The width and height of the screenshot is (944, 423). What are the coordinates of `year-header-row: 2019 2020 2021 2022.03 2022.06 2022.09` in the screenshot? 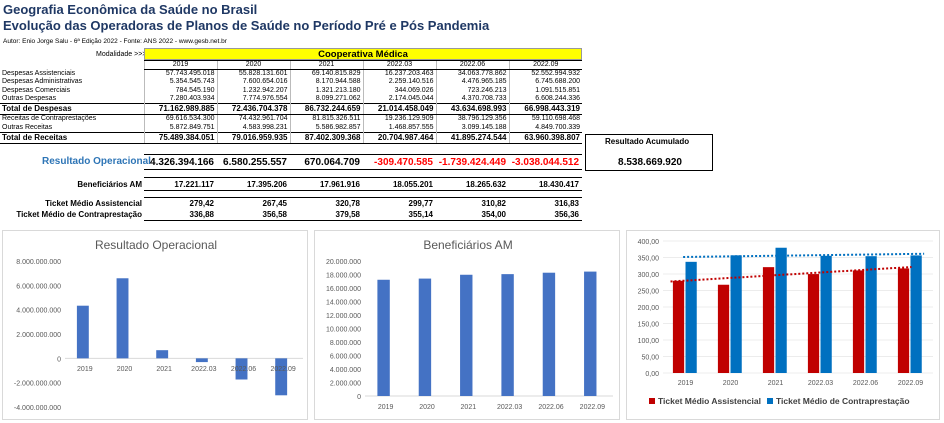 It's located at (291, 65).